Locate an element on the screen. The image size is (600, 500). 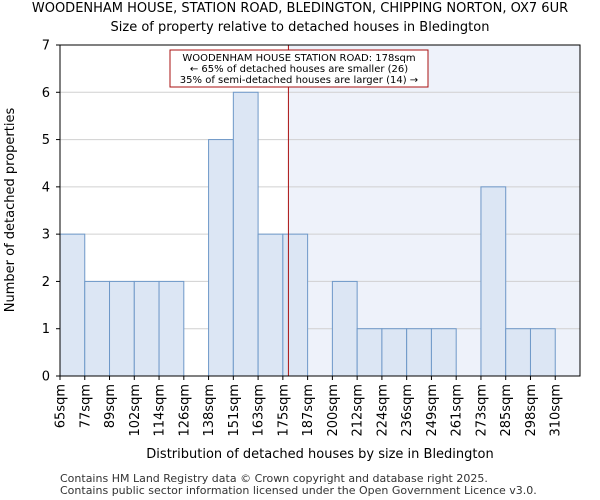
x-tick-label-65sqm: 65sqm is located at coordinates (61, 406).